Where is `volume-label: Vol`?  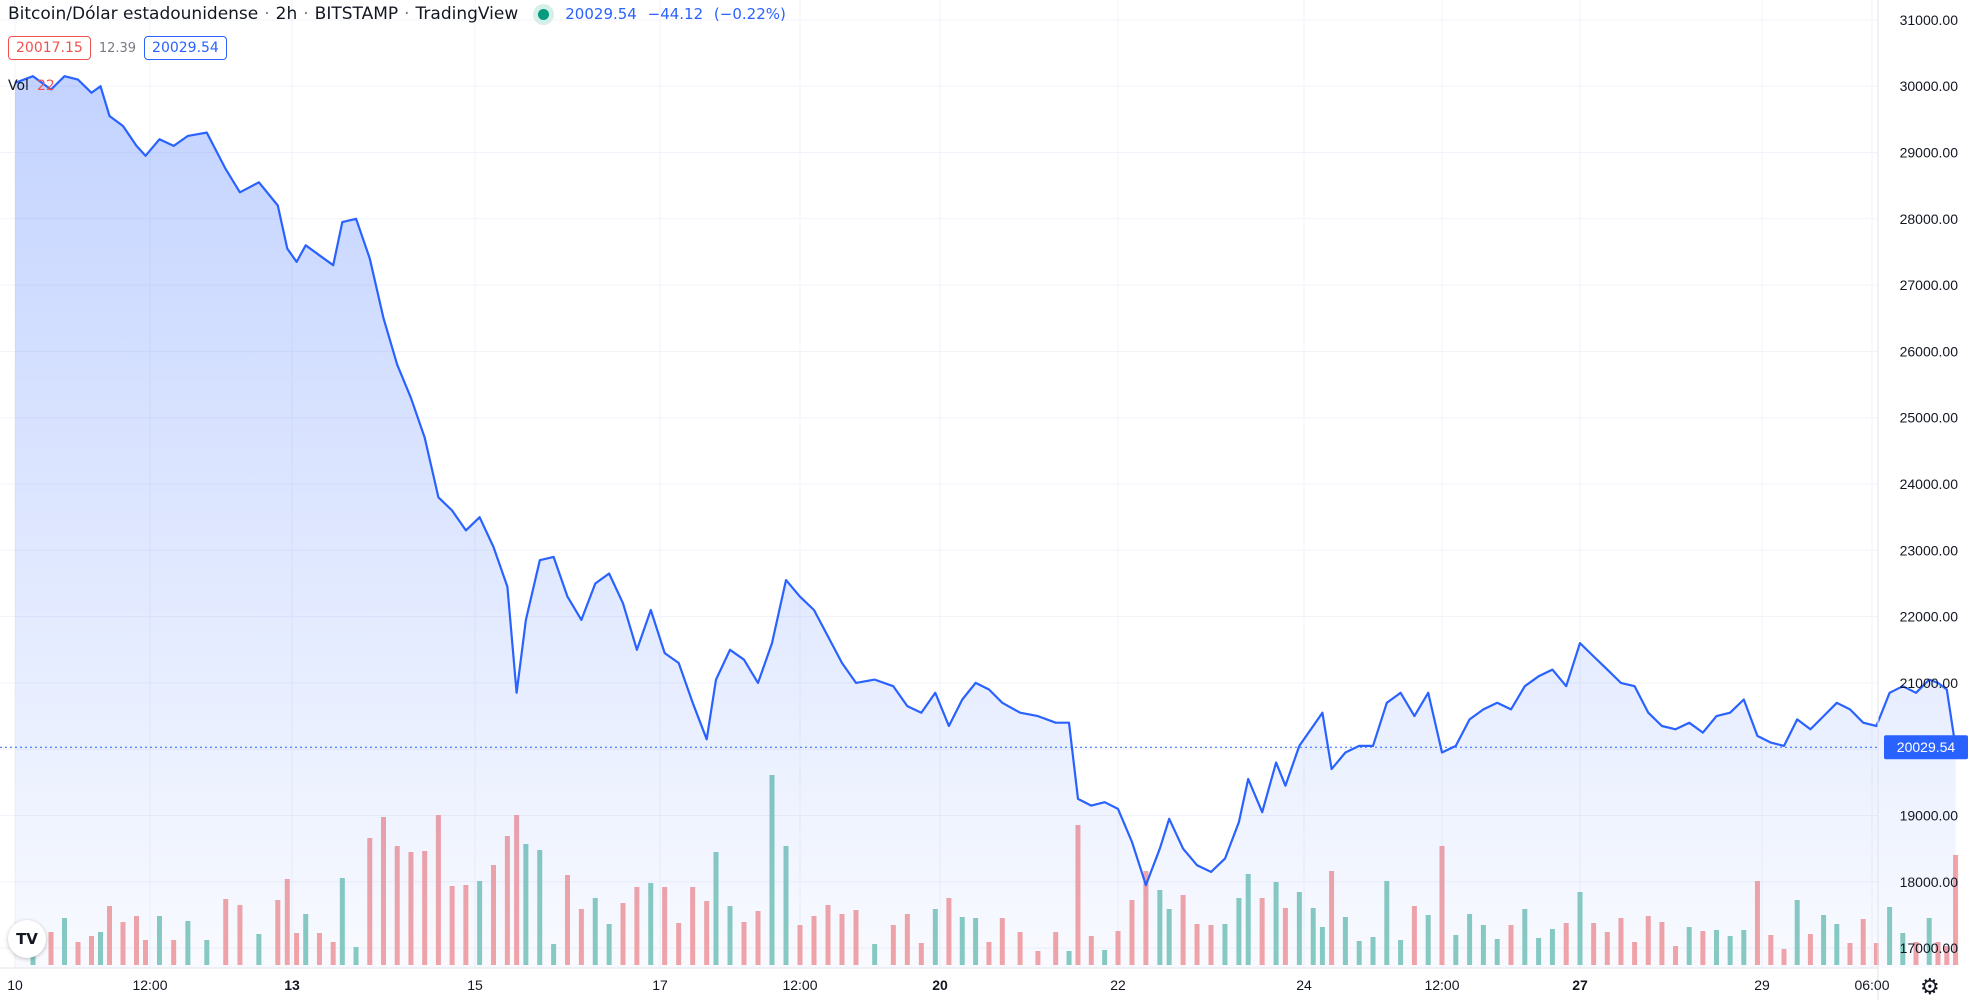
volume-label: Vol is located at coordinates (18, 86).